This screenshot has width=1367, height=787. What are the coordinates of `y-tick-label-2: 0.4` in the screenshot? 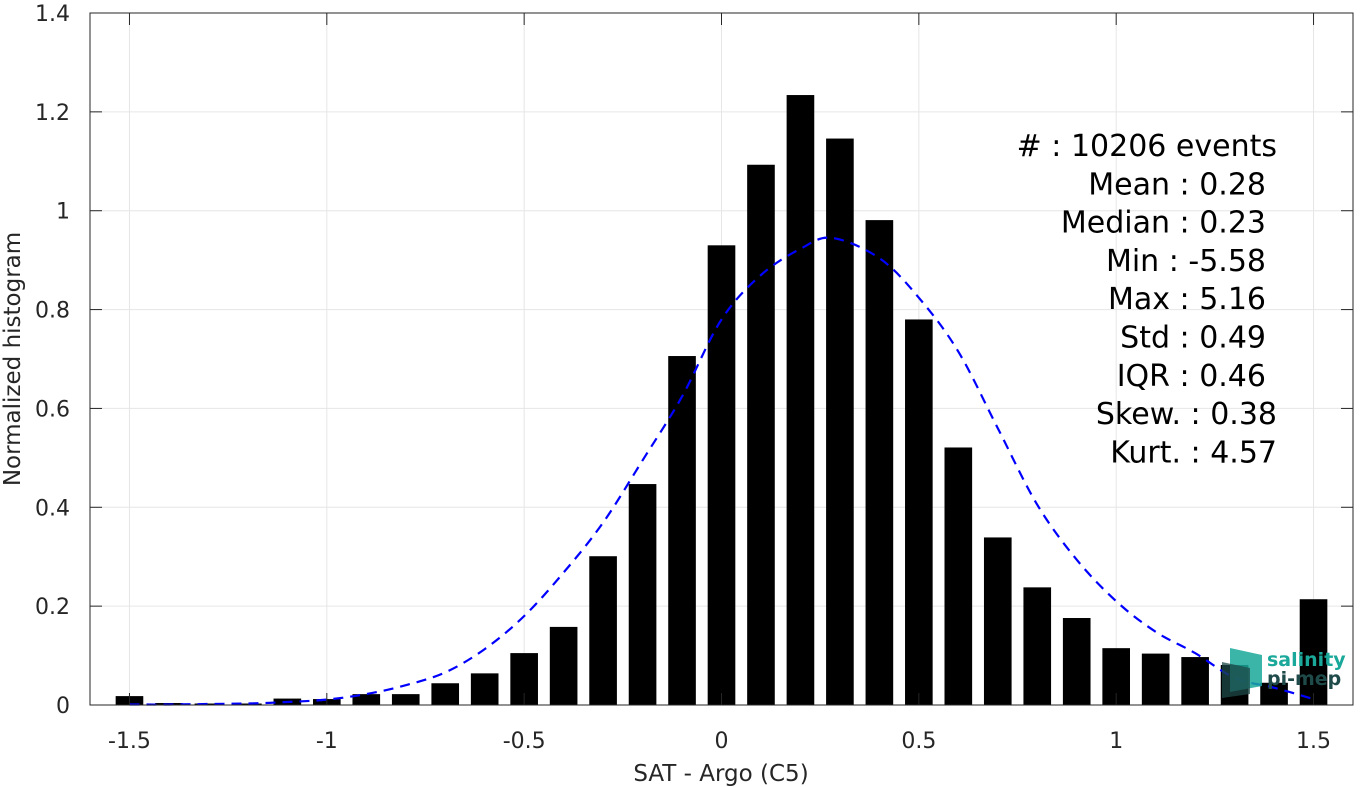 It's located at (52, 508).